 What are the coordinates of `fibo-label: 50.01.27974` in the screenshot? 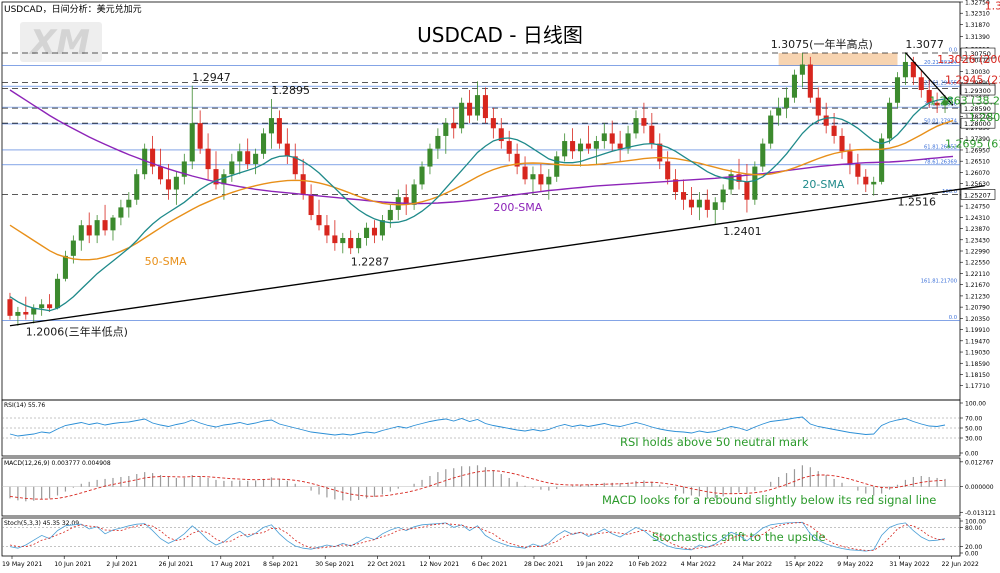 It's located at (941, 121).